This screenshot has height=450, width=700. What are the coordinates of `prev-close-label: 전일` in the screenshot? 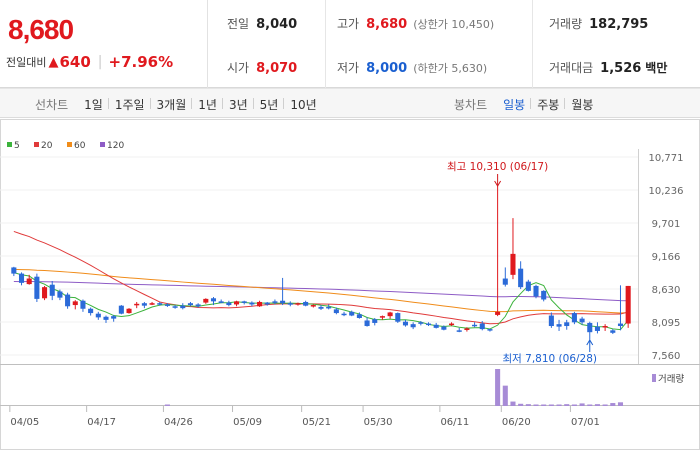 It's located at (238, 24).